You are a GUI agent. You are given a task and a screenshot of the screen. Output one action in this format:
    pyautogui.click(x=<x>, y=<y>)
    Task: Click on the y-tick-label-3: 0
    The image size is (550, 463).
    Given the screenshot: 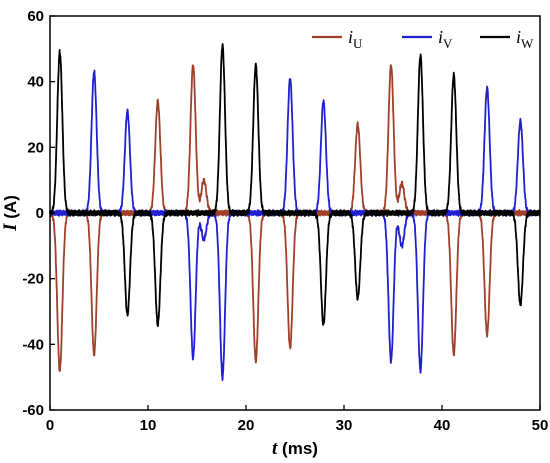 What is the action you would take?
    pyautogui.click(x=40, y=213)
    